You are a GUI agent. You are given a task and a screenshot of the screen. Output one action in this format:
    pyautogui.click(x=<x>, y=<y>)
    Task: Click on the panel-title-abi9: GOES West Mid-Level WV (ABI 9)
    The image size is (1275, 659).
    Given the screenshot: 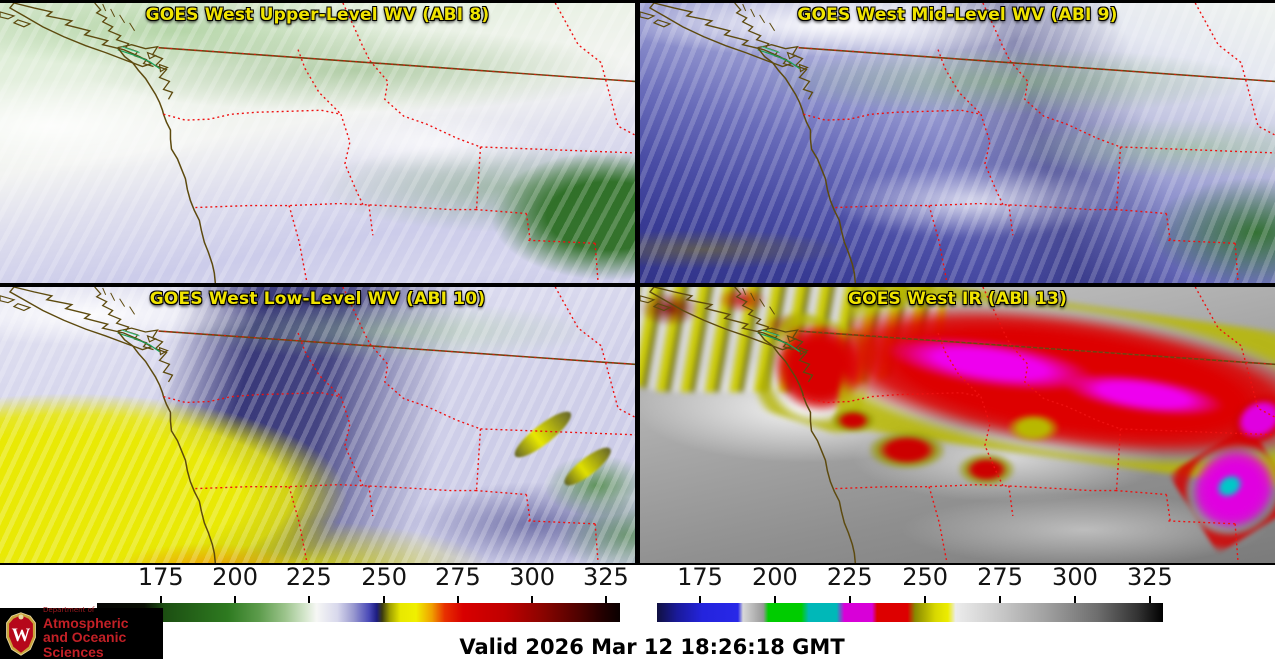 What is the action you would take?
    pyautogui.click(x=957, y=15)
    